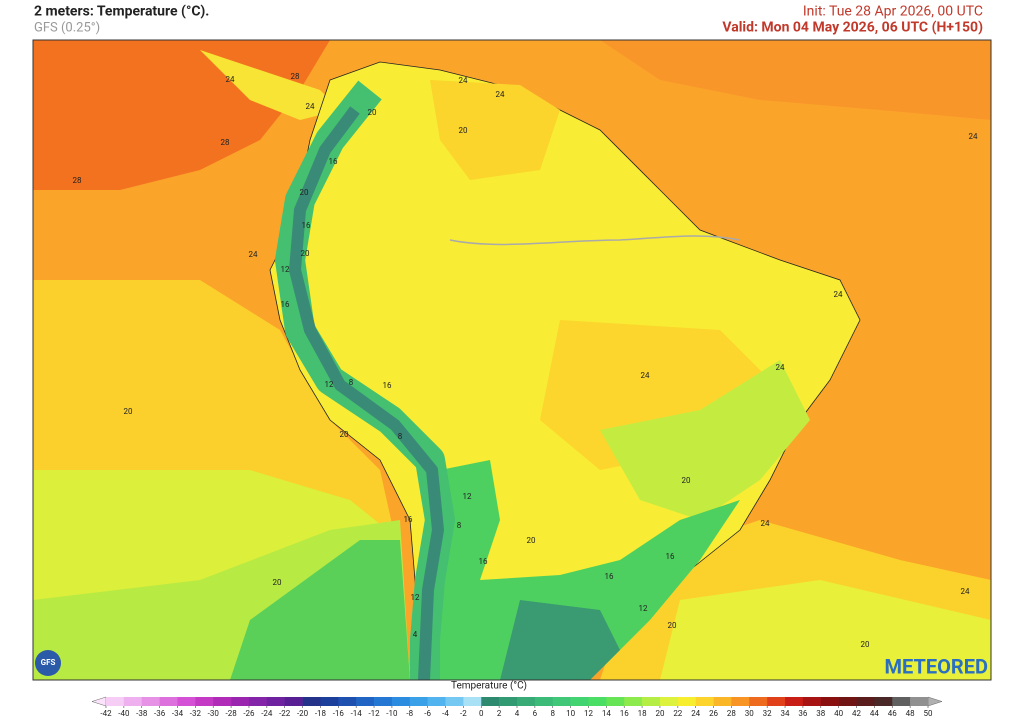 This screenshot has width=1024, height=724. Describe the element at coordinates (785, 713) in the screenshot. I see `colorbar-tick-label: 34` at that location.